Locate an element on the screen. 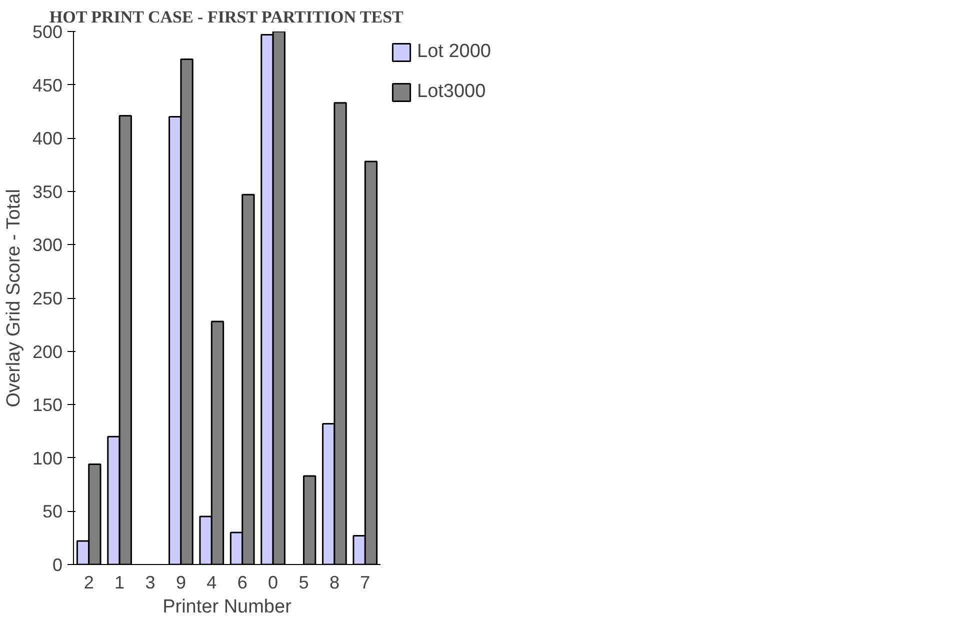 This screenshot has width=979, height=620. x-tick-label: 5 is located at coordinates (303, 582).